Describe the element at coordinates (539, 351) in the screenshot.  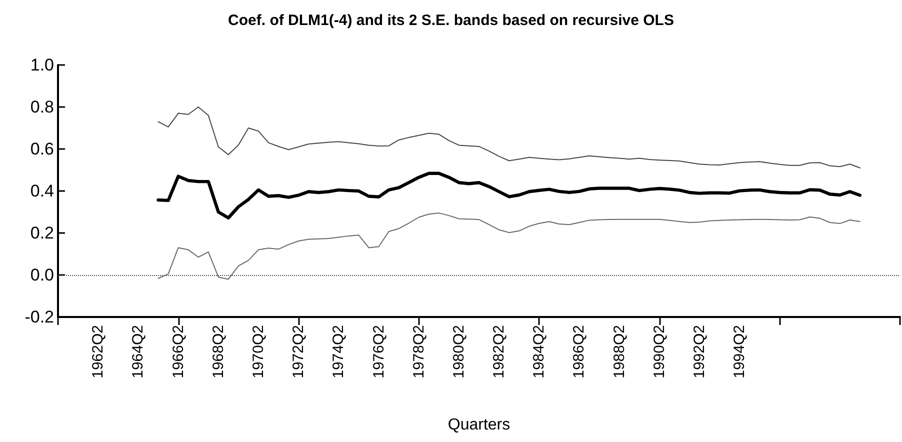
I see `x-tick-label: 1984Q2` at that location.